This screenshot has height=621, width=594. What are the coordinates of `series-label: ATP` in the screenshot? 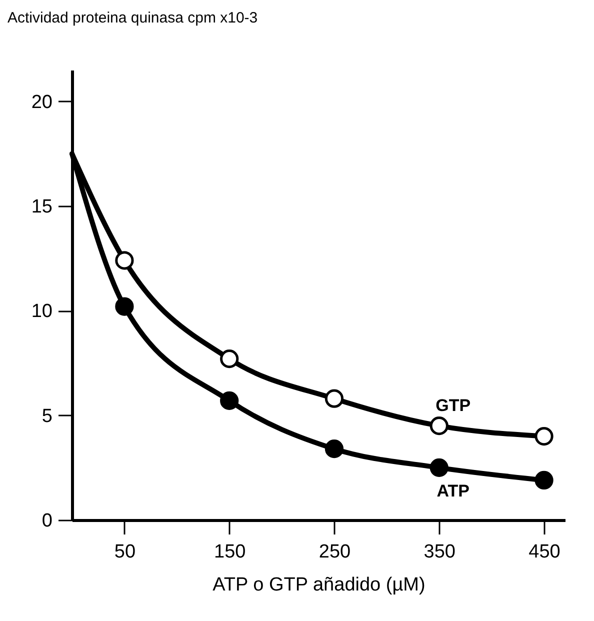 It's located at (453, 491).